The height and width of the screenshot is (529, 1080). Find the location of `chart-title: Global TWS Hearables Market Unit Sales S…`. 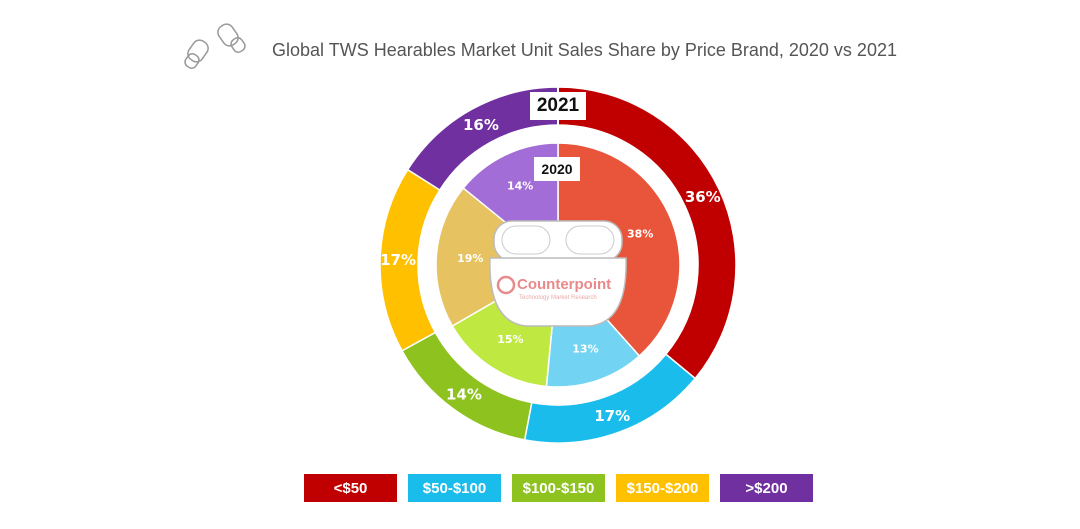

chart-title: Global TWS Hearables Market Unit Sales S… is located at coordinates (584, 50).